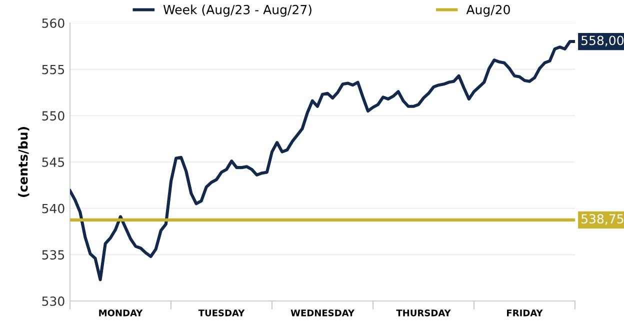  What do you see at coordinates (53, 209) in the screenshot?
I see `y-tick-label: 540` at bounding box center [53, 209].